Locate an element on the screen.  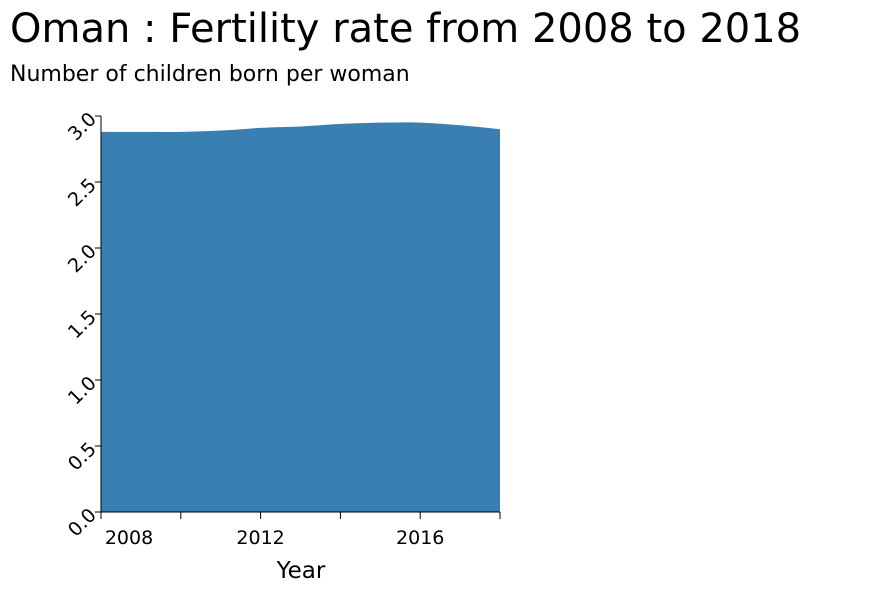
chart-title: Oman : Fertility rate from 2008 to 2018 is located at coordinates (406, 29).